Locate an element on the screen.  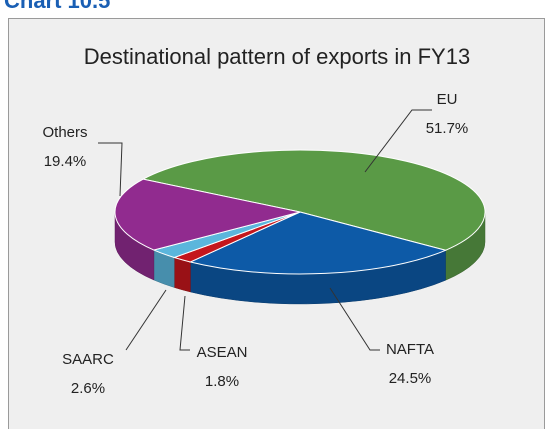
category-label: NAFTA is located at coordinates (410, 349).